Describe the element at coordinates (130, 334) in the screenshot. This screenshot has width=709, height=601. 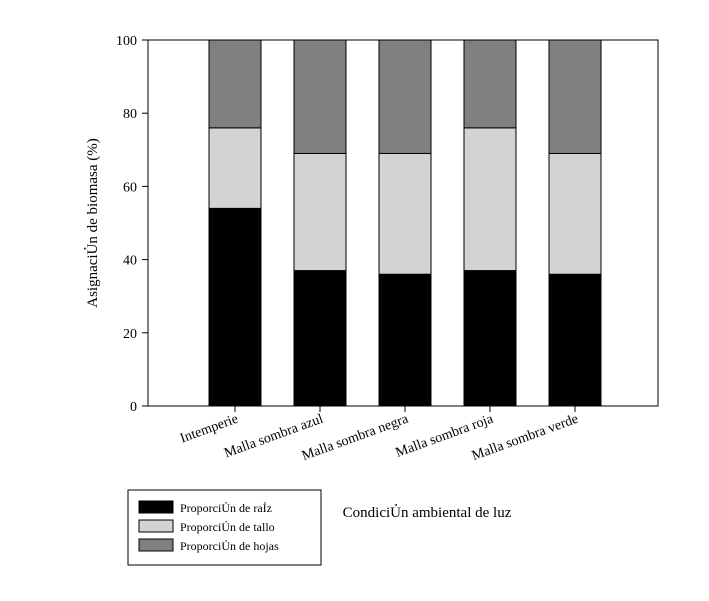
I see `y-tick-label: 20` at that location.